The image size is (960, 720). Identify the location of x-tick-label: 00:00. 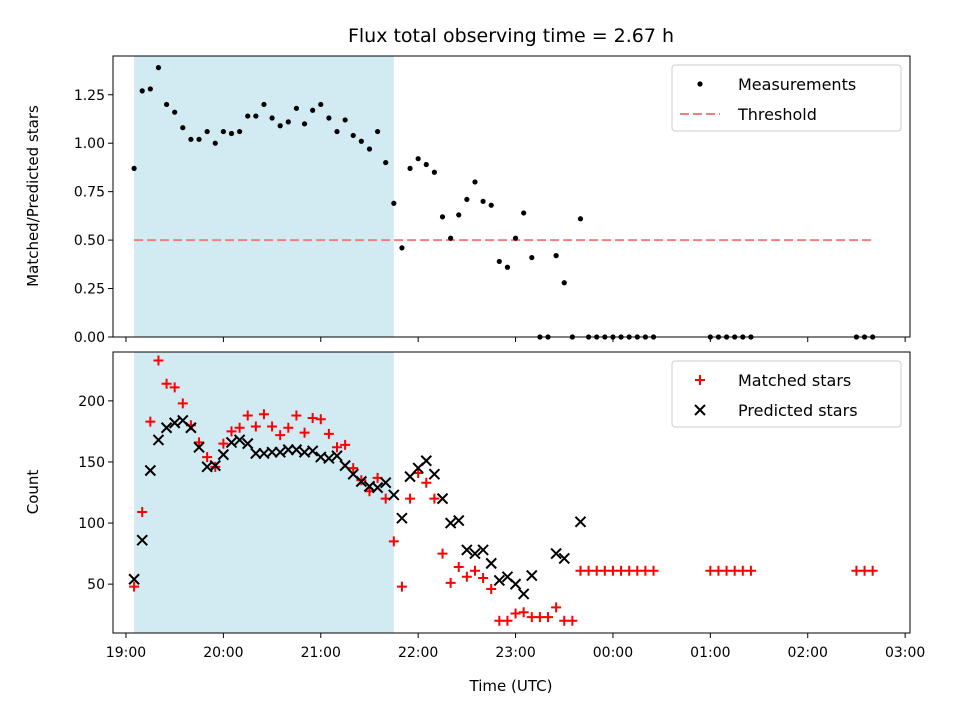
(613, 653).